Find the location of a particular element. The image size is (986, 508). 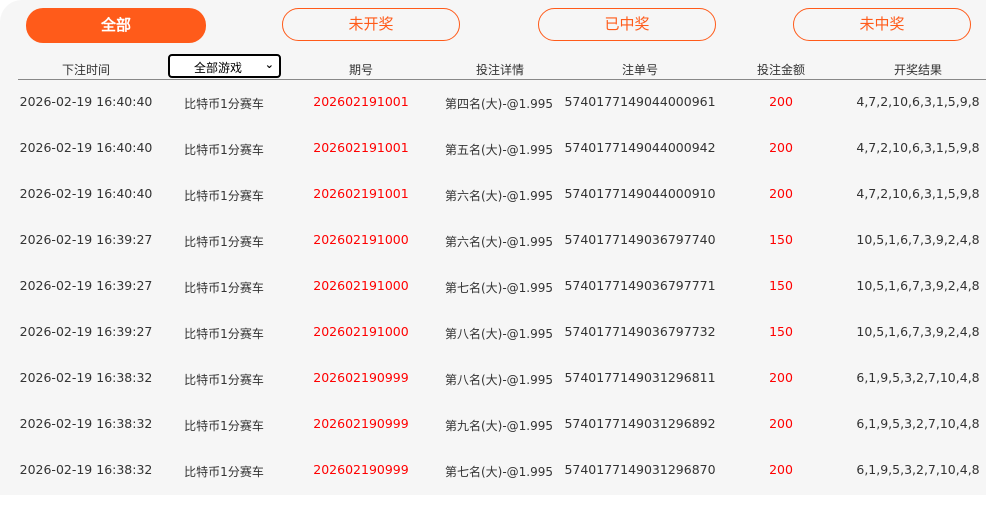

game-filter-select: 全部游戏 ⌄ is located at coordinates (224, 66).